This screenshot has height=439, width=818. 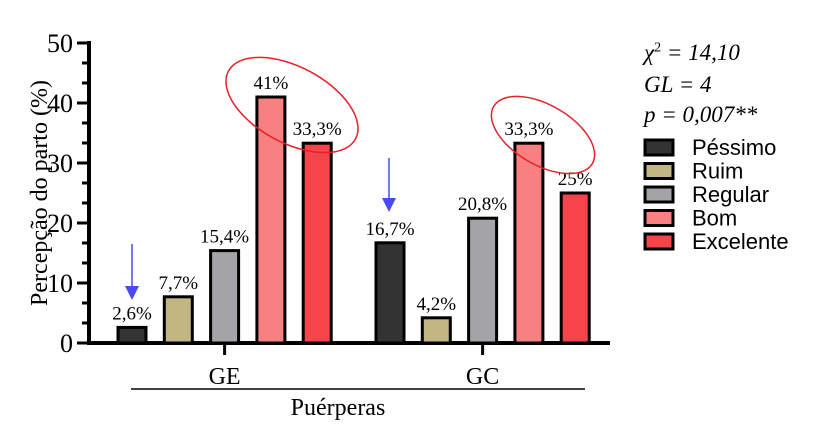 I want to click on bar-regular-ge, so click(x=225, y=297).